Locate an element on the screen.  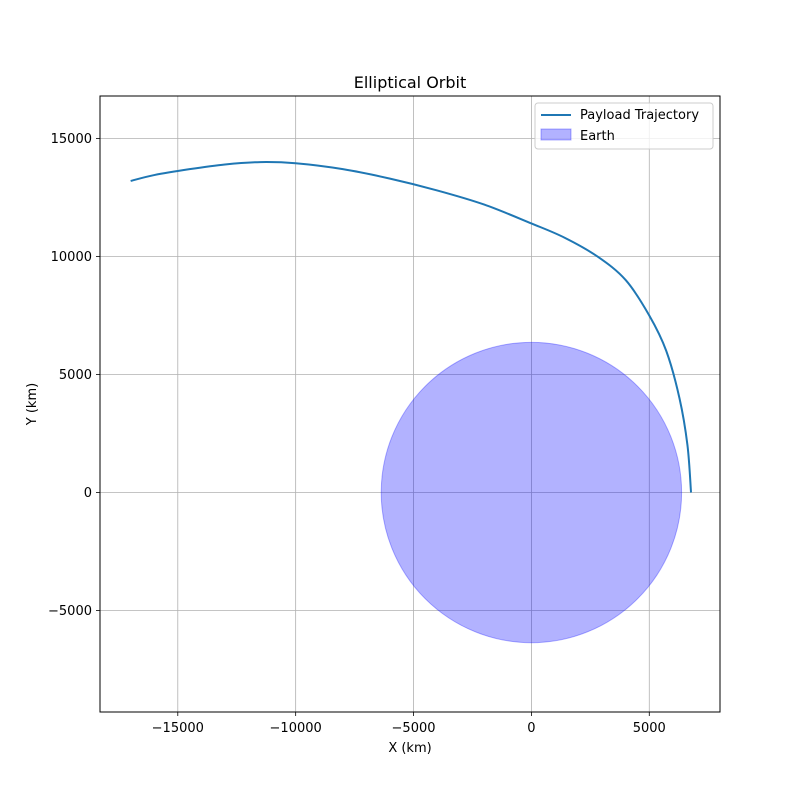
legend-box is located at coordinates (624, 126).